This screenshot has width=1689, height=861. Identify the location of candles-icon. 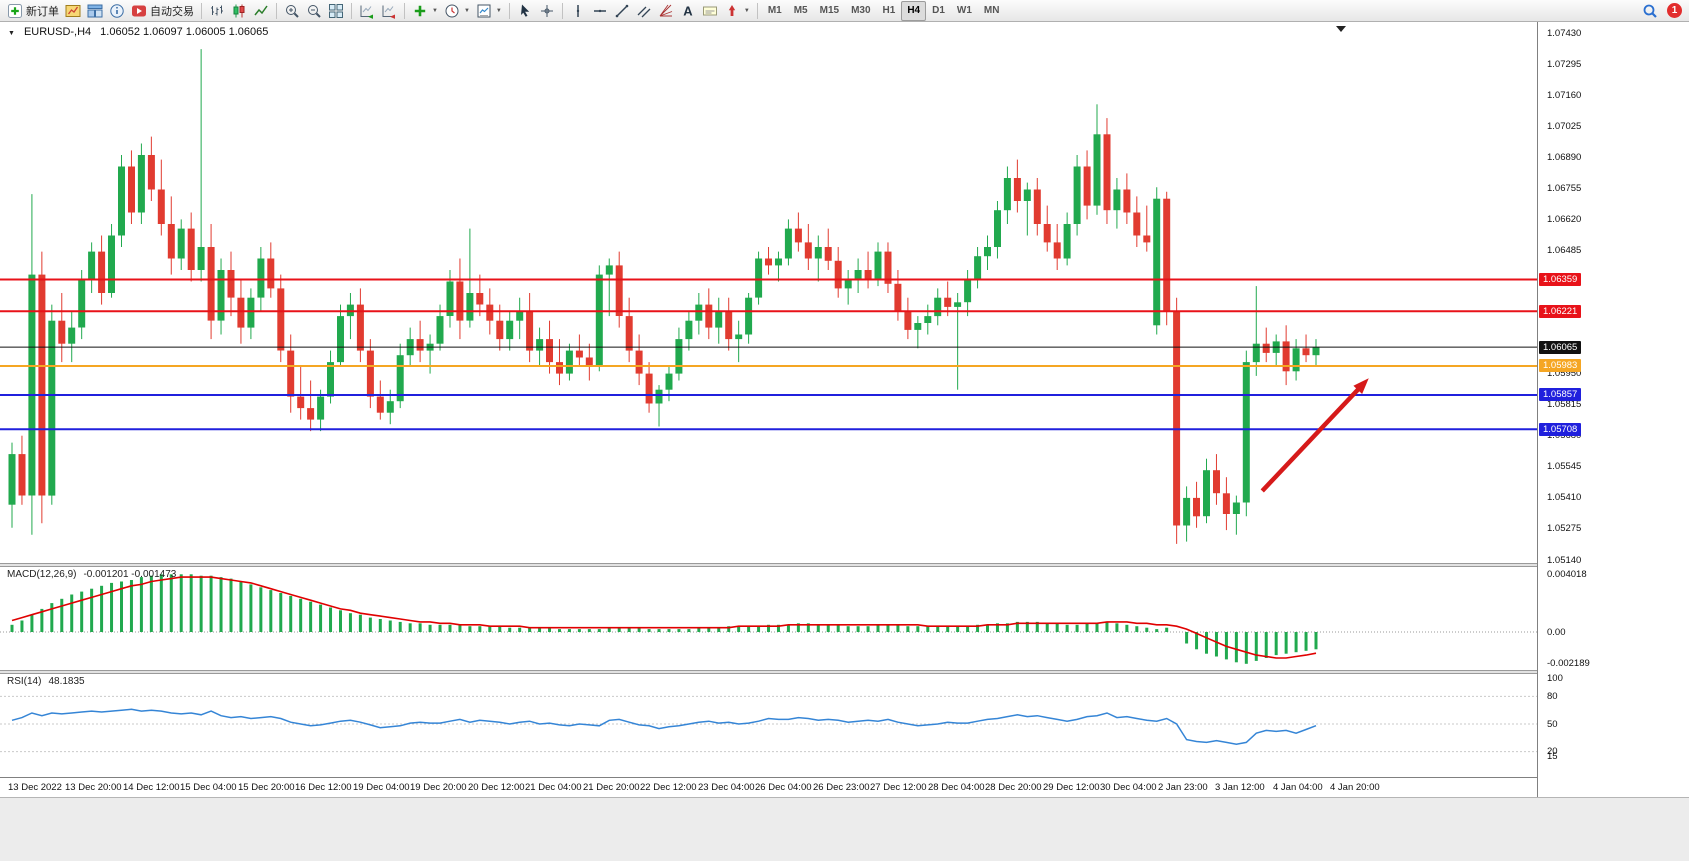
(239, 10).